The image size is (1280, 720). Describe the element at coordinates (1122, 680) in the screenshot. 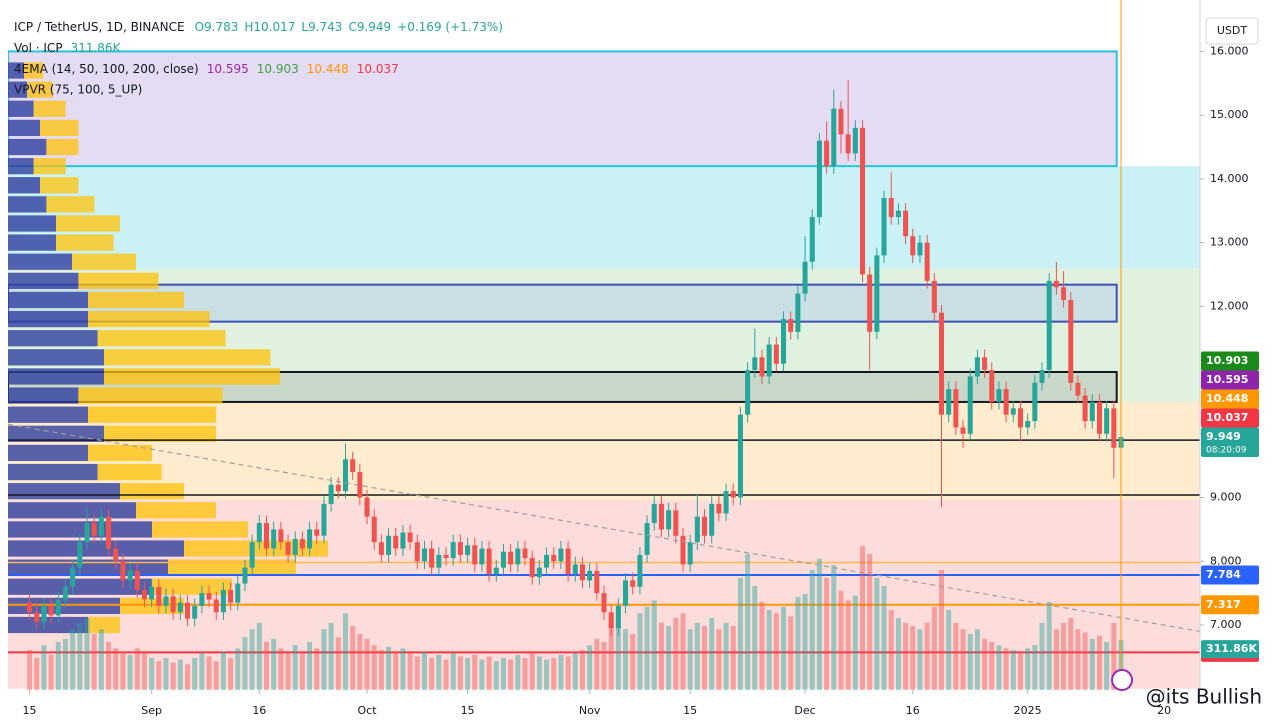

I see `alert-icon` at that location.